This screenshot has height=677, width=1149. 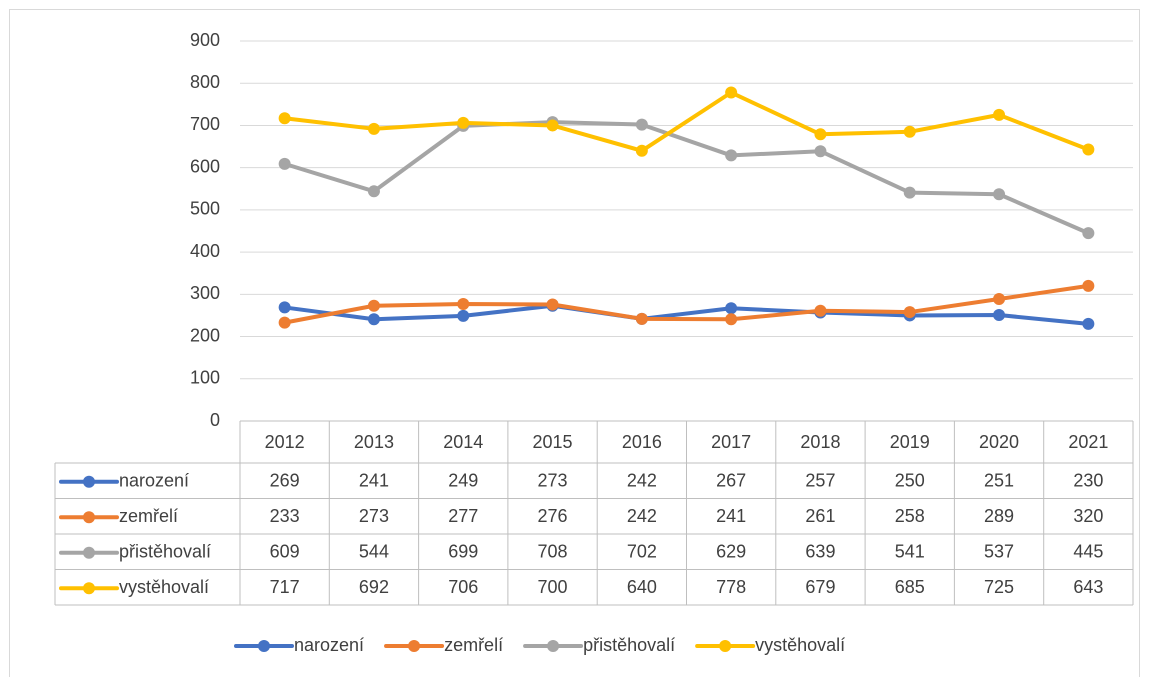 I want to click on legend-label: vystěhovalí, so click(x=800, y=645).